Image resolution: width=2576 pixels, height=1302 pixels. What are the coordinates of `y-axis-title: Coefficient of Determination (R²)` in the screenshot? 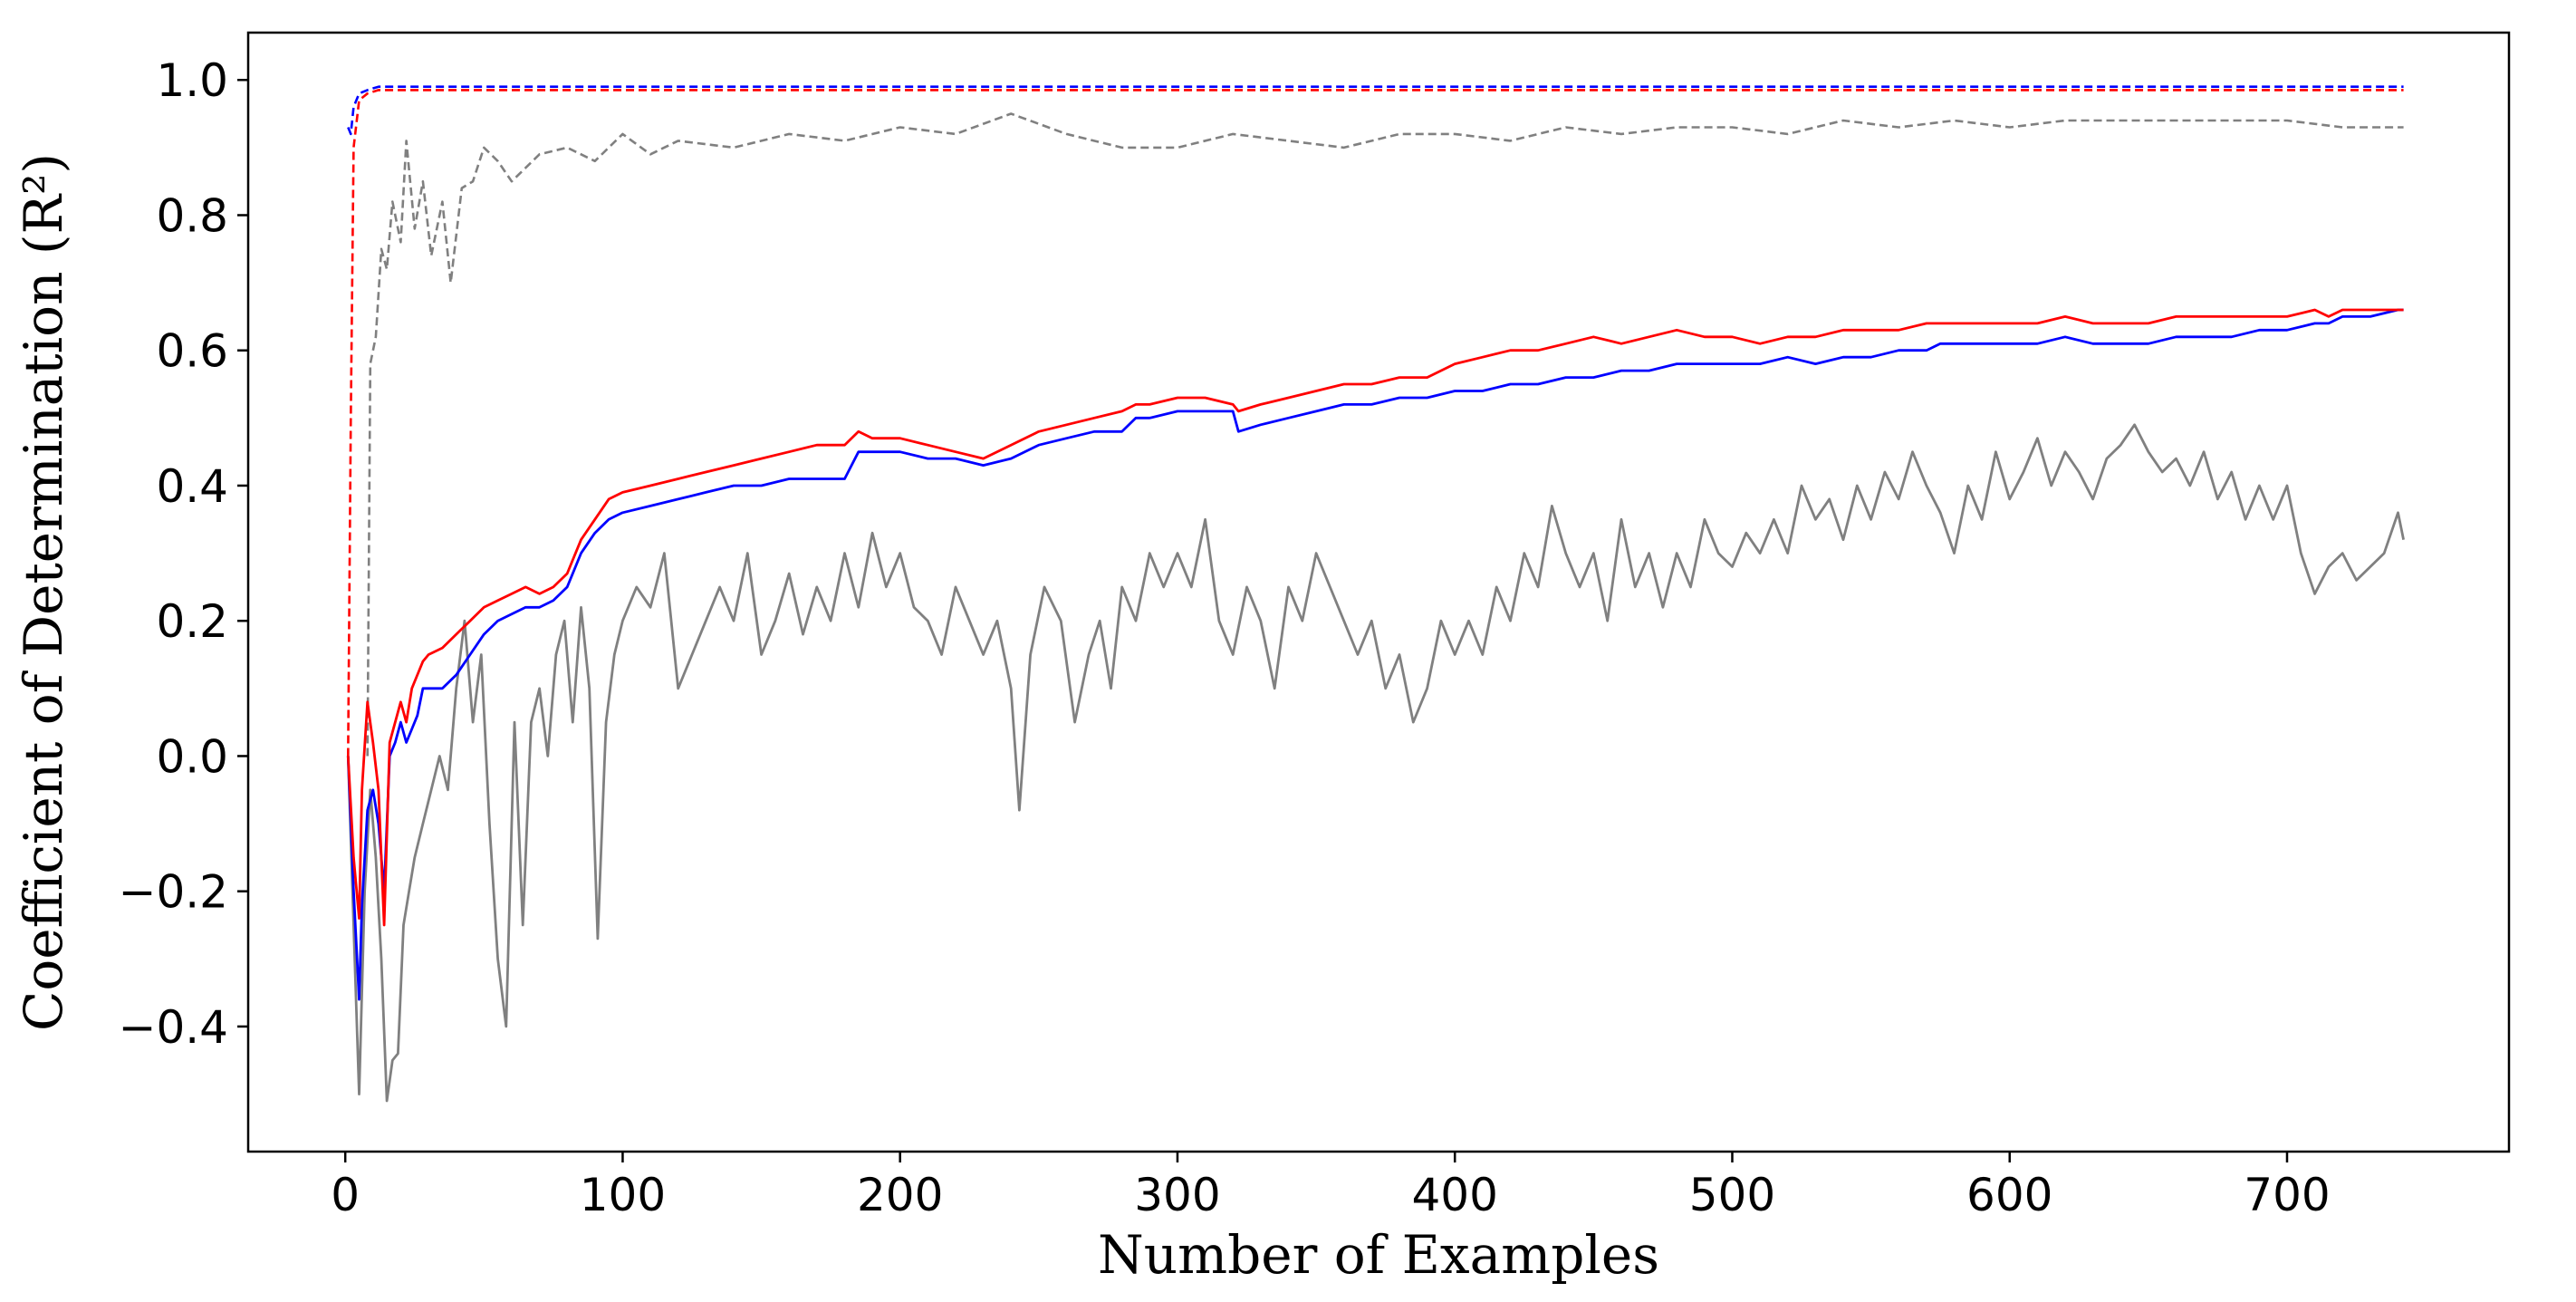 It's located at (43, 592).